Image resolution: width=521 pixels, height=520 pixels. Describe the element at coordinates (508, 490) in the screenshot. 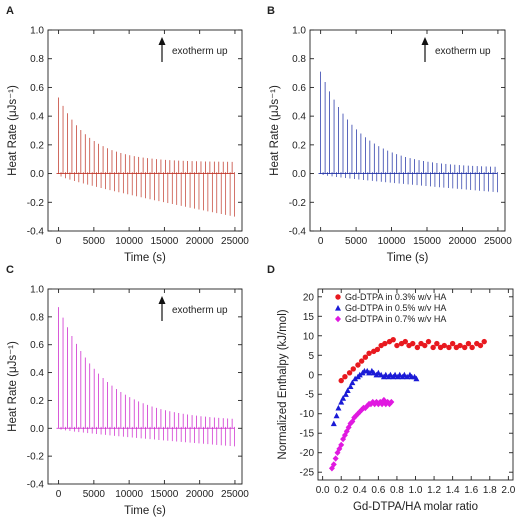

I see `x-tick-label: 2.0` at that location.